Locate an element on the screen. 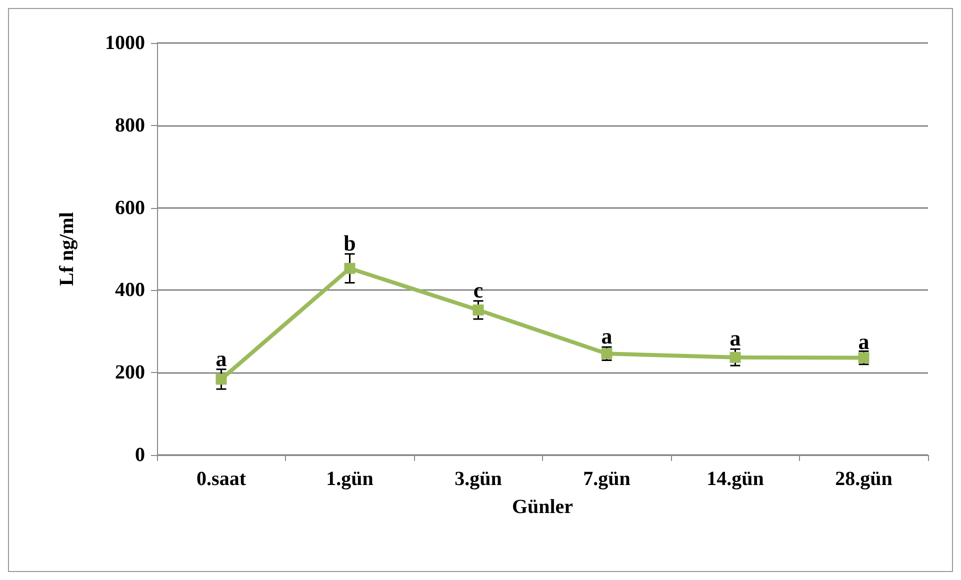 This screenshot has width=961, height=580. x-axis-title: Günler is located at coordinates (543, 507).